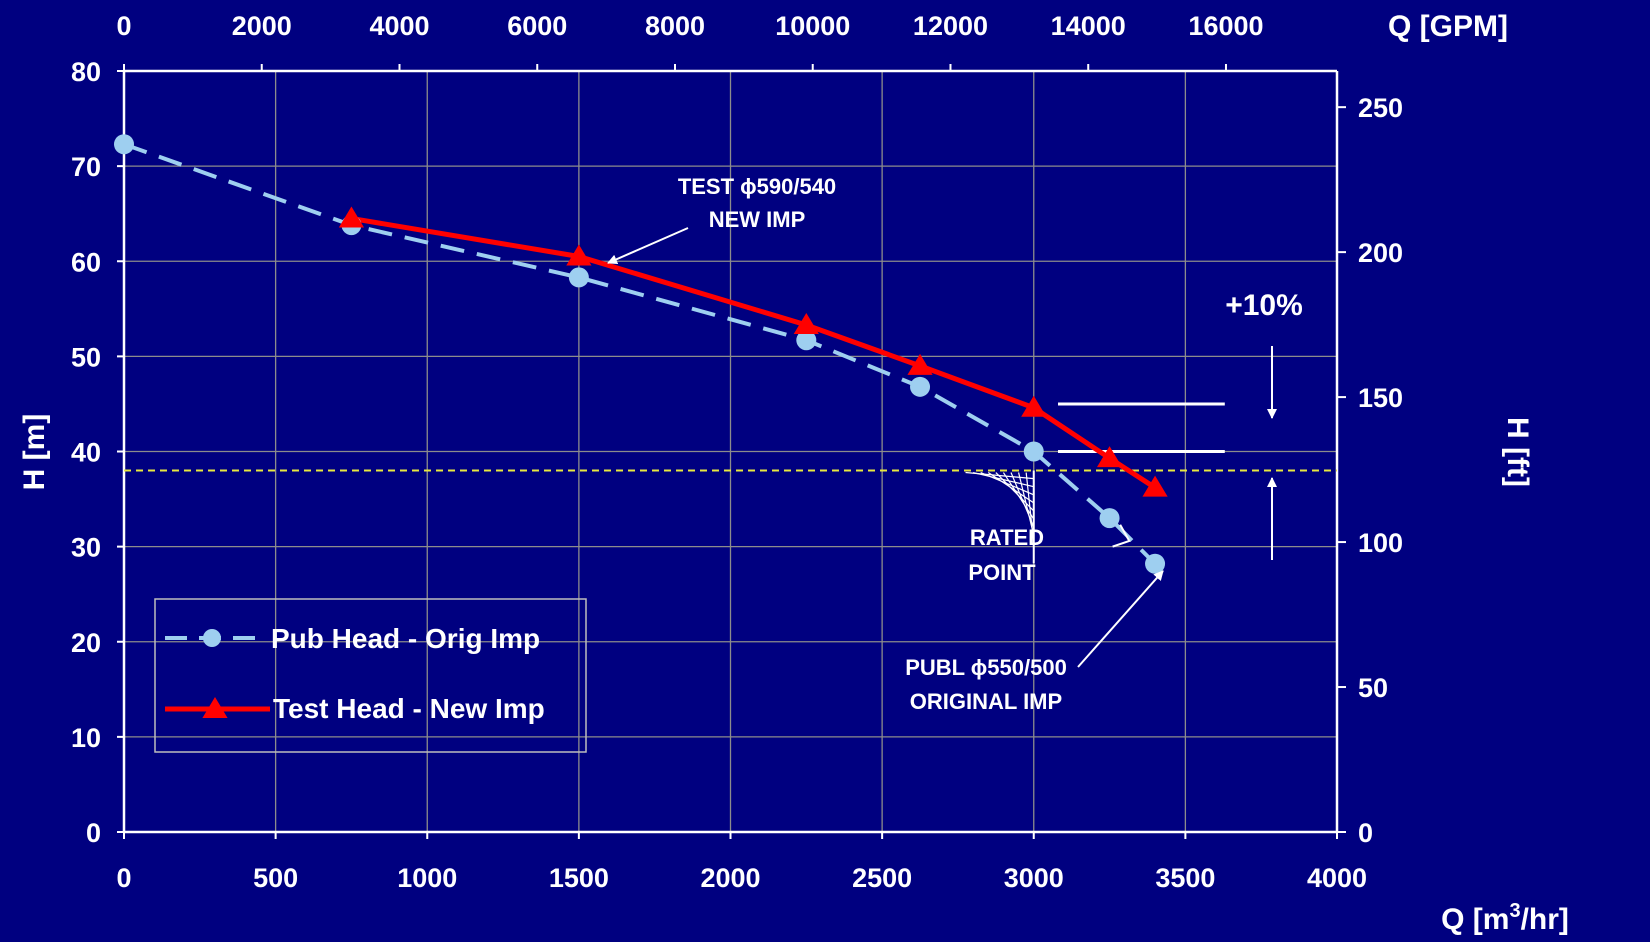 Image resolution: width=1650 pixels, height=942 pixels. I want to click on y-right-tick-label-2: 100, so click(1380, 543).